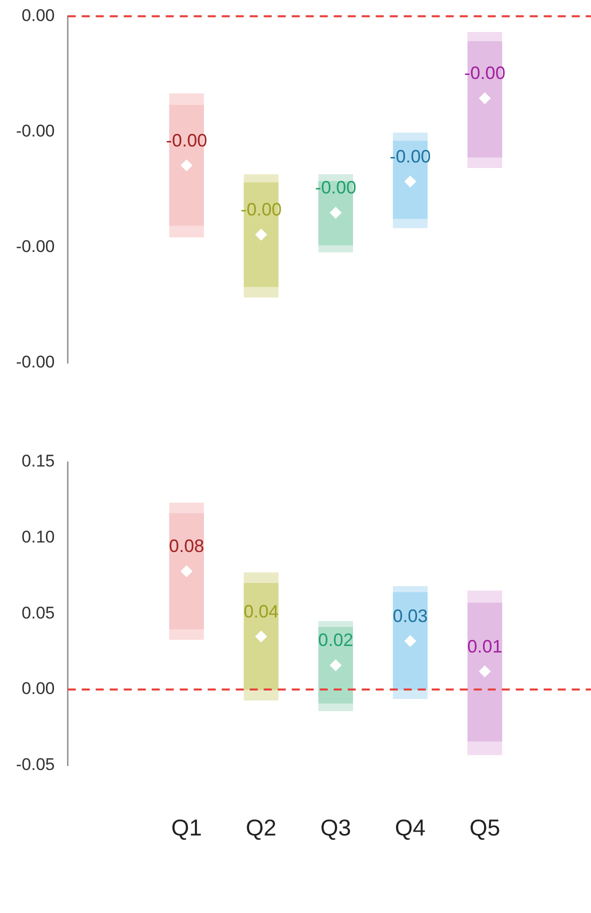 The image size is (591, 913). Describe the element at coordinates (484, 827) in the screenshot. I see `x-tick-label: Q5` at that location.